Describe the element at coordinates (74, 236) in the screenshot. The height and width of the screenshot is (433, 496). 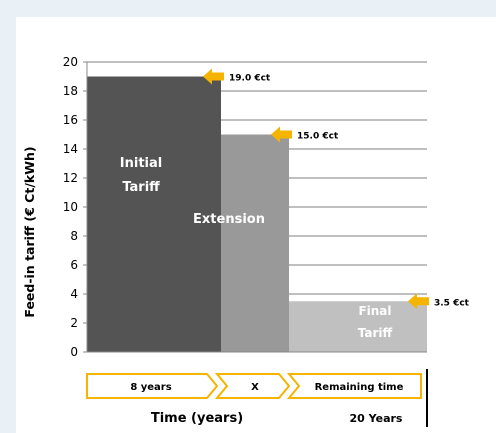
I see `y-tick-label: 8` at that location.